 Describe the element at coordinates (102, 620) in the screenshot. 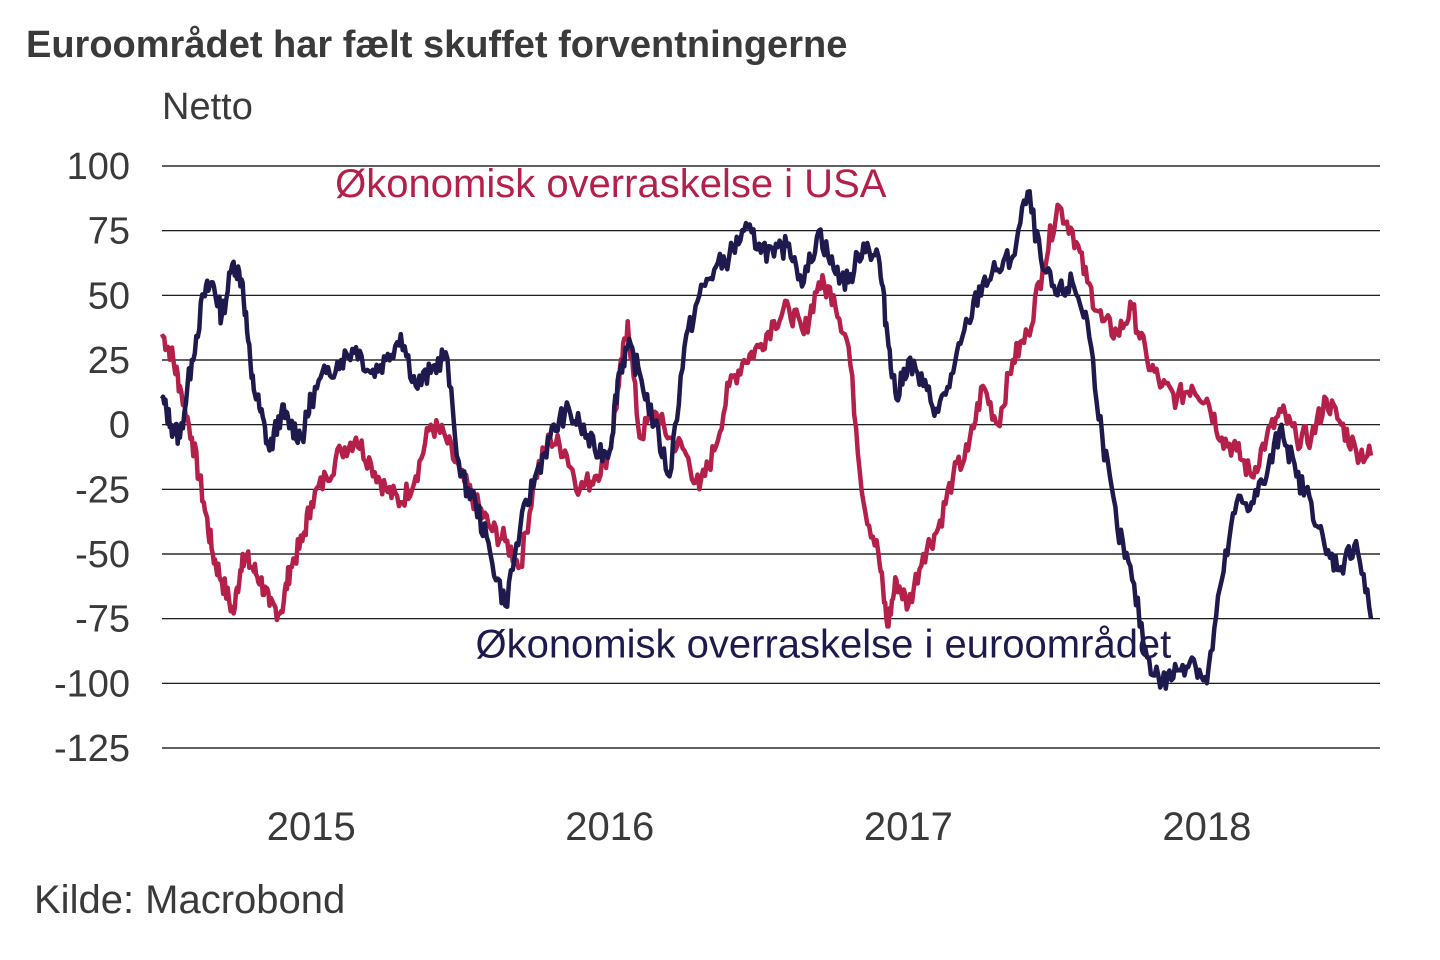

I see `y-tick-label: -75` at that location.